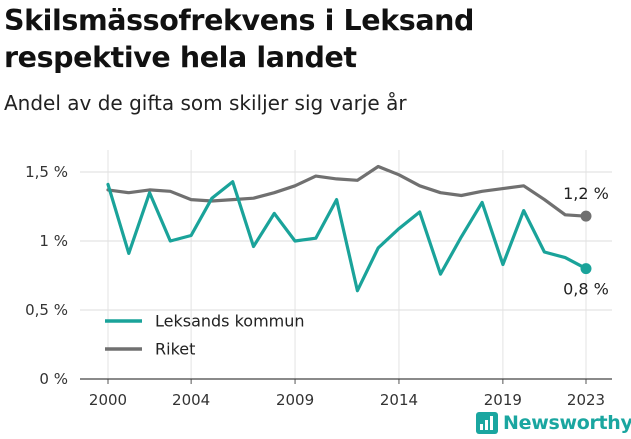  Describe the element at coordinates (230, 321) in the screenshot. I see `legend-label: Leksands kommun` at that location.